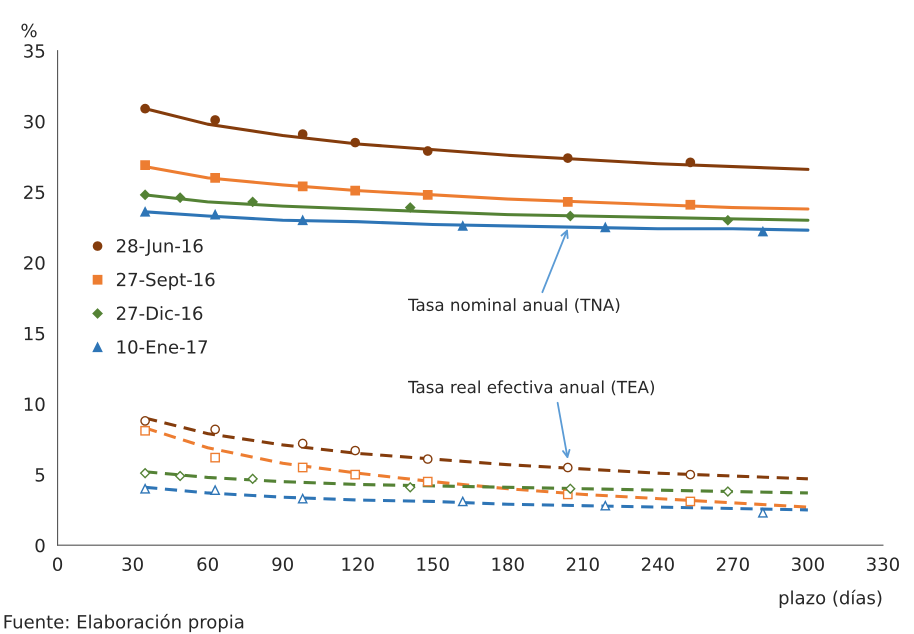 Image resolution: width=914 pixels, height=634 pixels. I want to click on y-tick-label: 20, so click(34, 263).